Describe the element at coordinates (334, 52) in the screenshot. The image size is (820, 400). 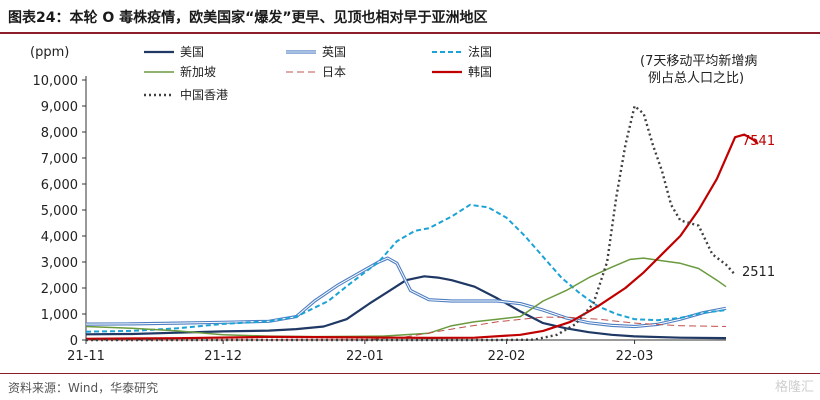
I see `legend-label: 英国` at that location.